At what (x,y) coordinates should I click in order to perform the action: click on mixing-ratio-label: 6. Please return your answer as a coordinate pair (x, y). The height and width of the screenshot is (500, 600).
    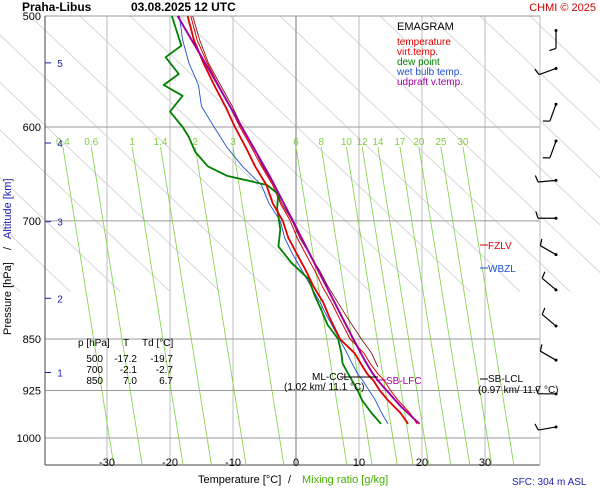
    Looking at the image, I should click on (296, 142).